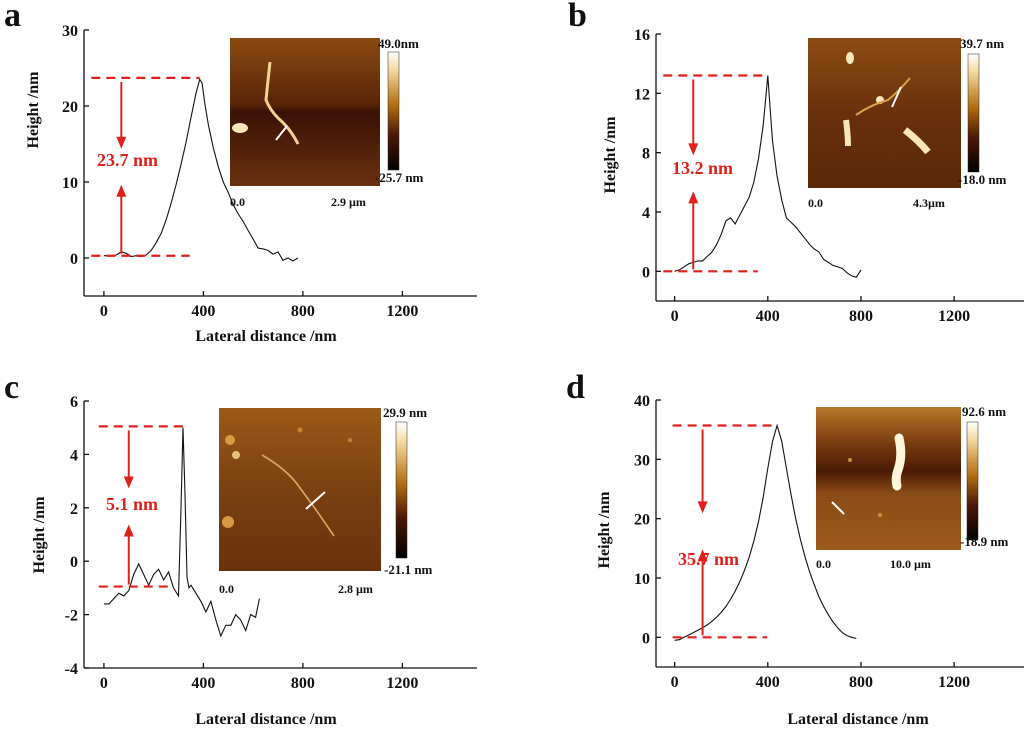 This screenshot has height=730, width=1024. I want to click on y-tick-label: 6, so click(74, 402).